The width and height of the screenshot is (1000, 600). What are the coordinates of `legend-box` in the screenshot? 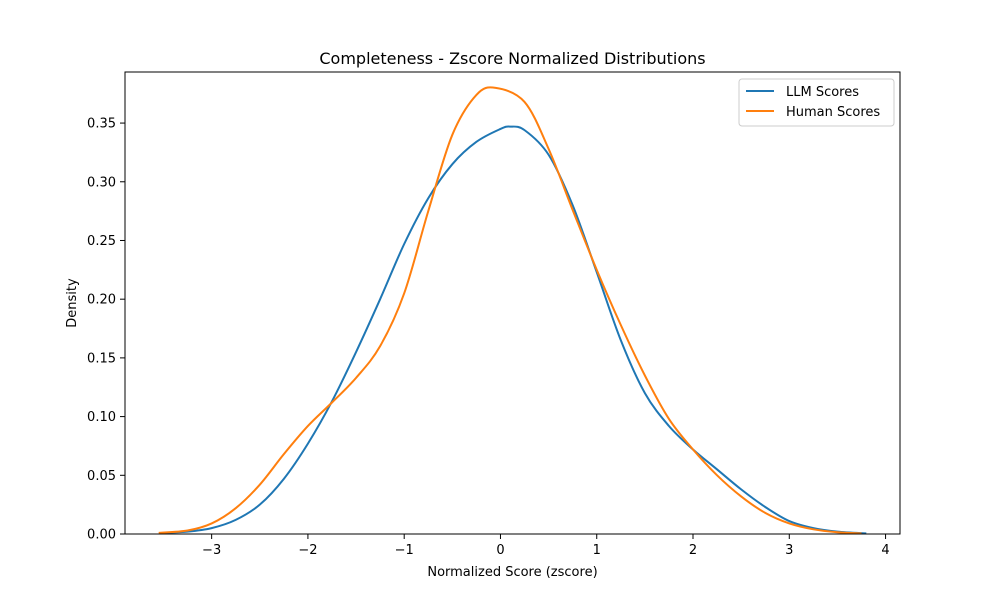 It's located at (816, 102).